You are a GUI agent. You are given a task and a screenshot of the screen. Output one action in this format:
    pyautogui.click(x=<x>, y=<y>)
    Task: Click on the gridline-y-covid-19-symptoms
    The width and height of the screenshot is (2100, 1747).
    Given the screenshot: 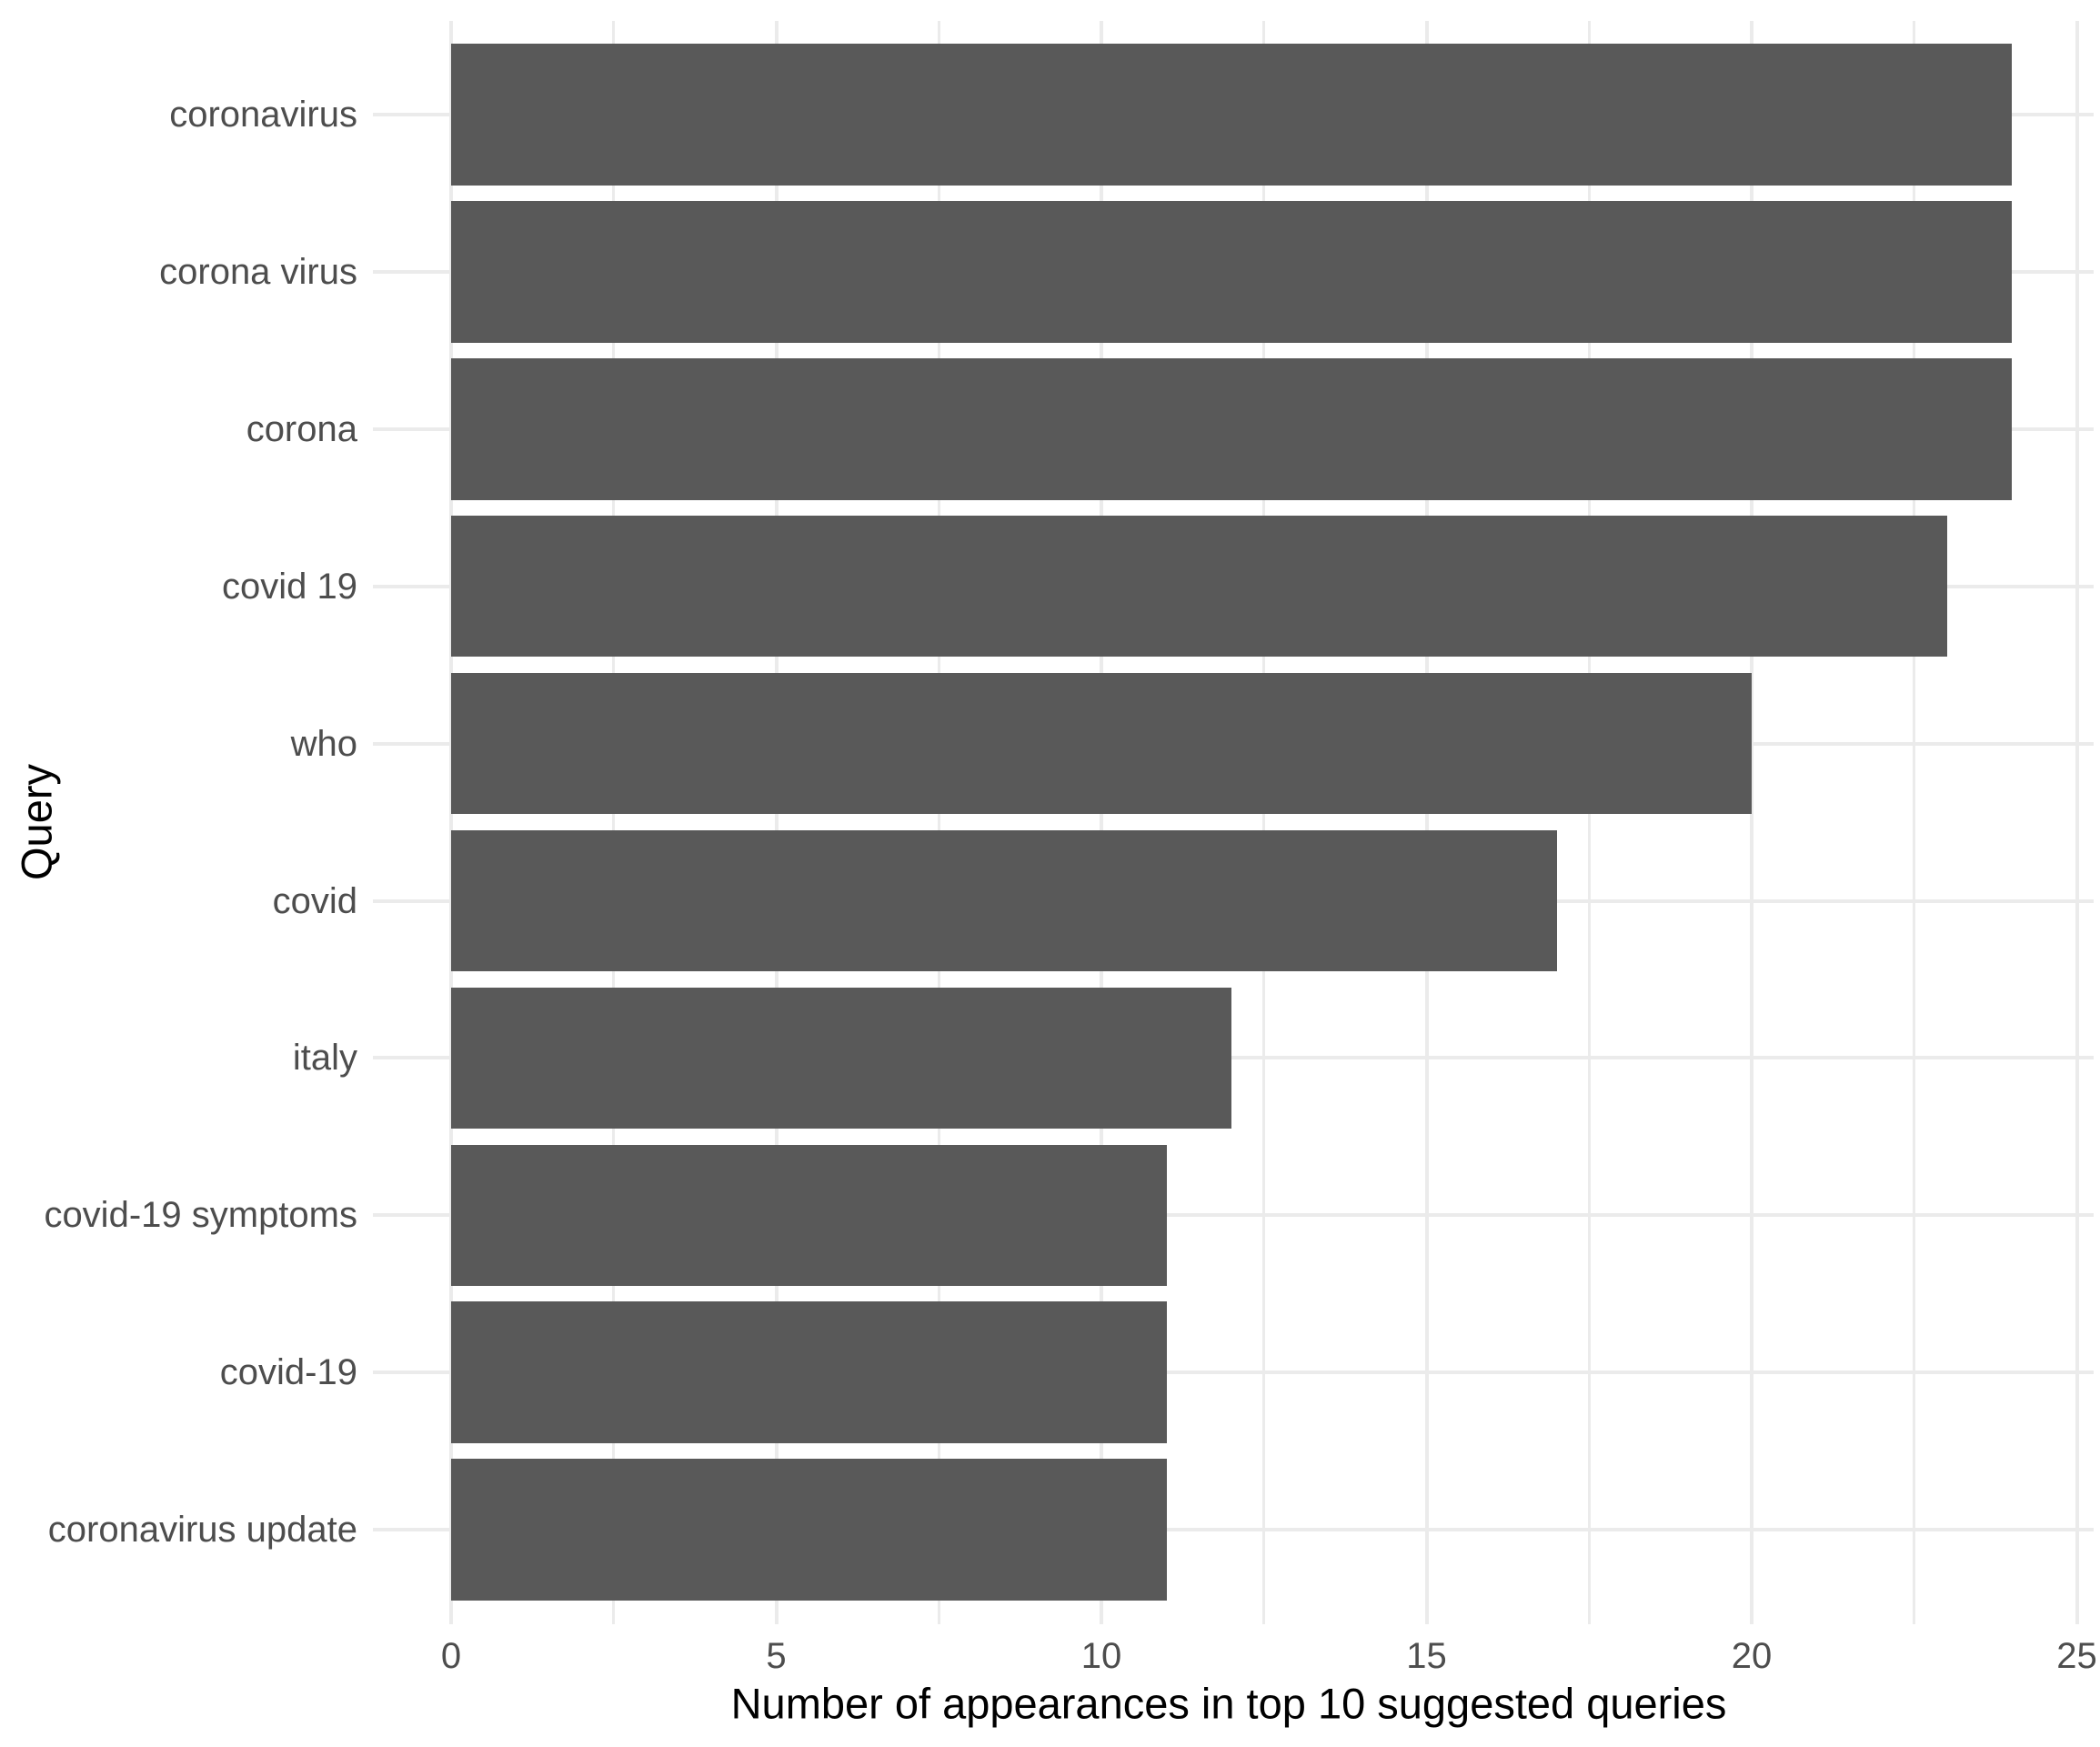 What is the action you would take?
    pyautogui.click(x=1233, y=1215)
    